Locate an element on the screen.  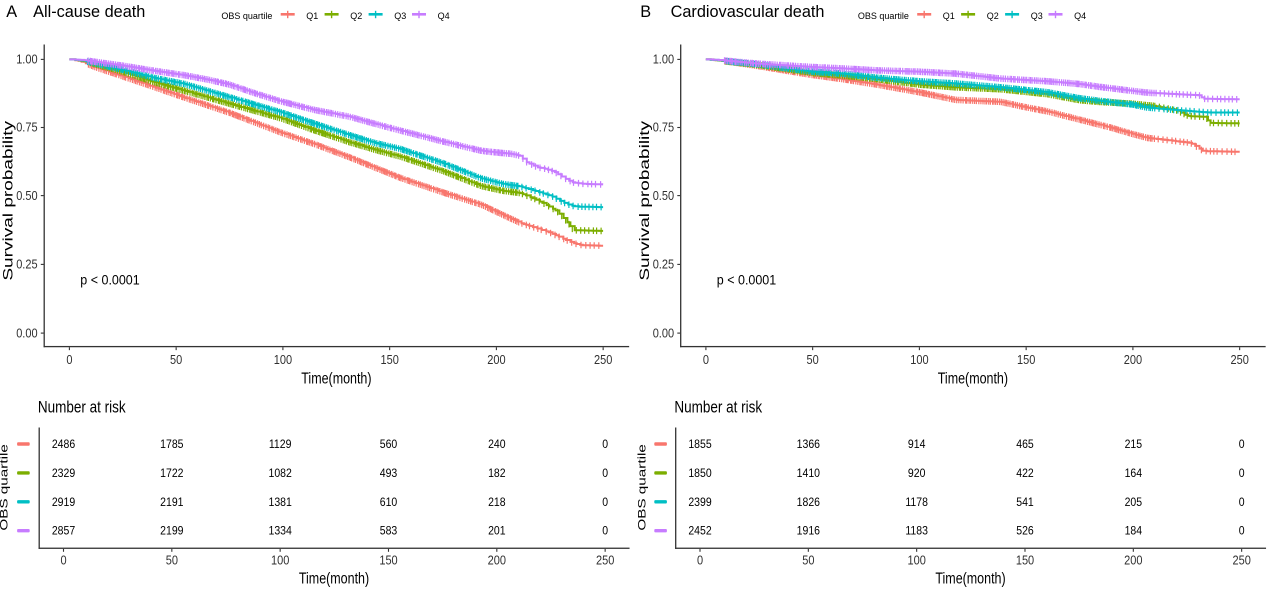
svg-text: 1082 is located at coordinates (280, 473).